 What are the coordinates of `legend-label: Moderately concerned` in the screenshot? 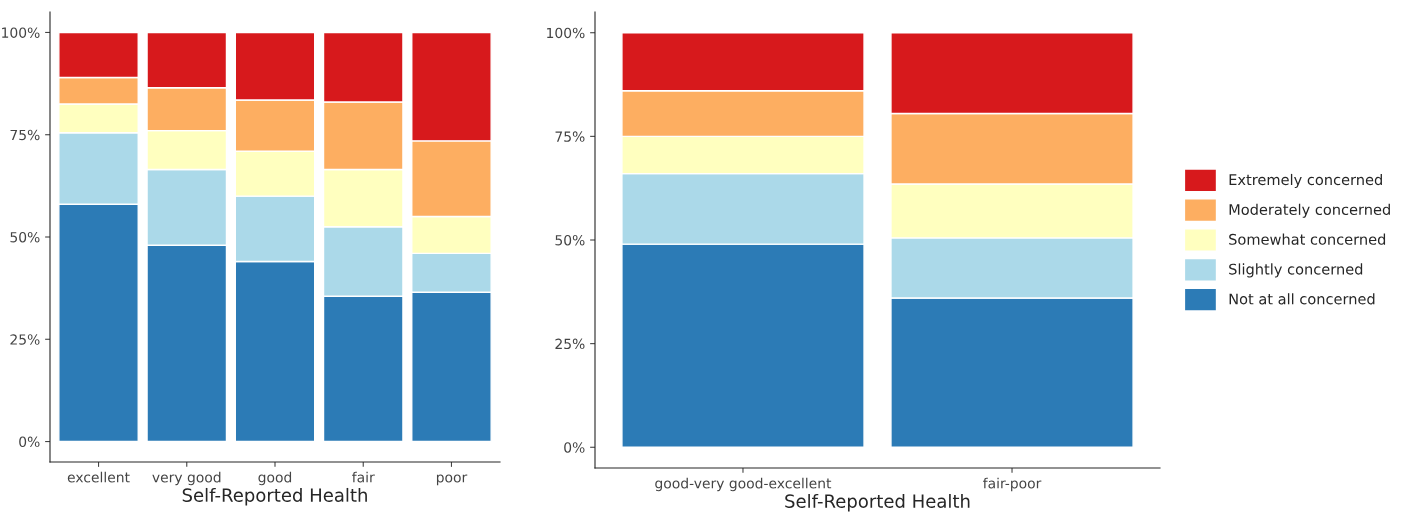 It's located at (1309, 210).